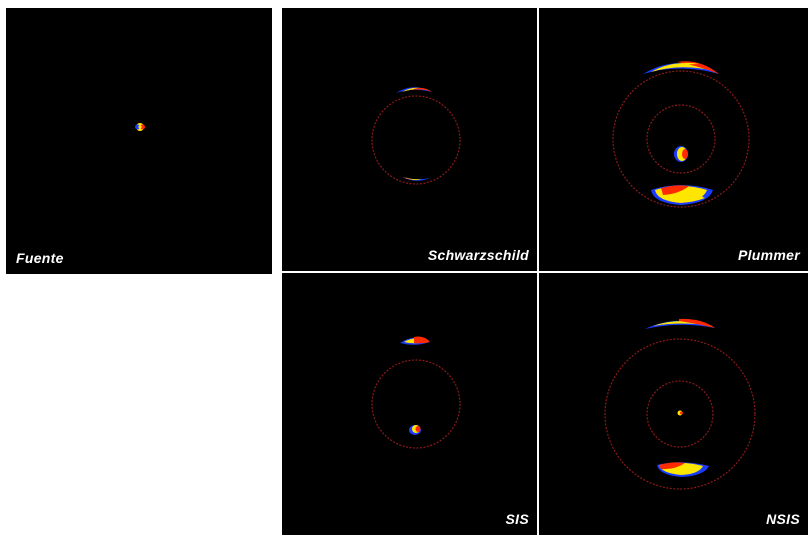  I want to click on panel-label-plummer: Plummer, so click(768, 255).